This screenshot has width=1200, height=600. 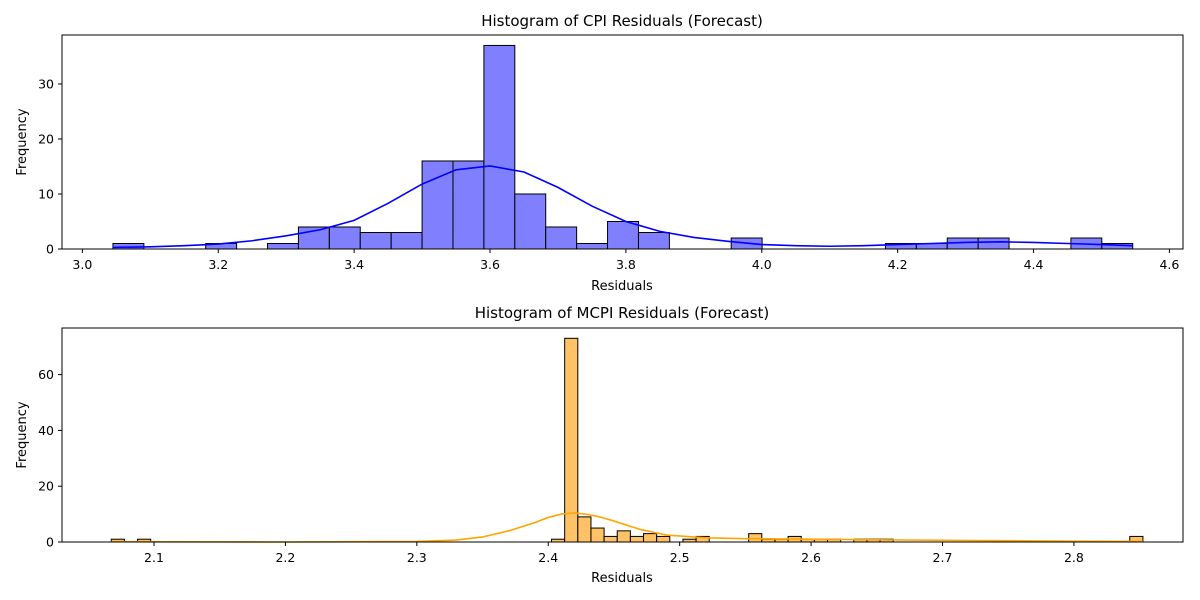 I want to click on cpi-x-tick-label: 3.8, so click(x=626, y=264).